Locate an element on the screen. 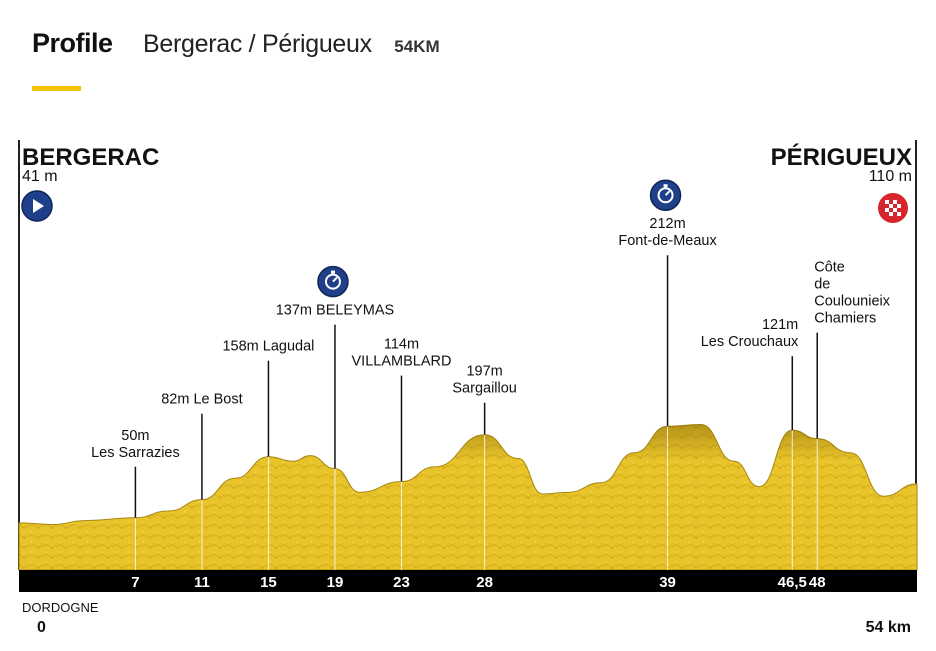 The image size is (936, 651). checkpoint-label: 121m is located at coordinates (780, 325).